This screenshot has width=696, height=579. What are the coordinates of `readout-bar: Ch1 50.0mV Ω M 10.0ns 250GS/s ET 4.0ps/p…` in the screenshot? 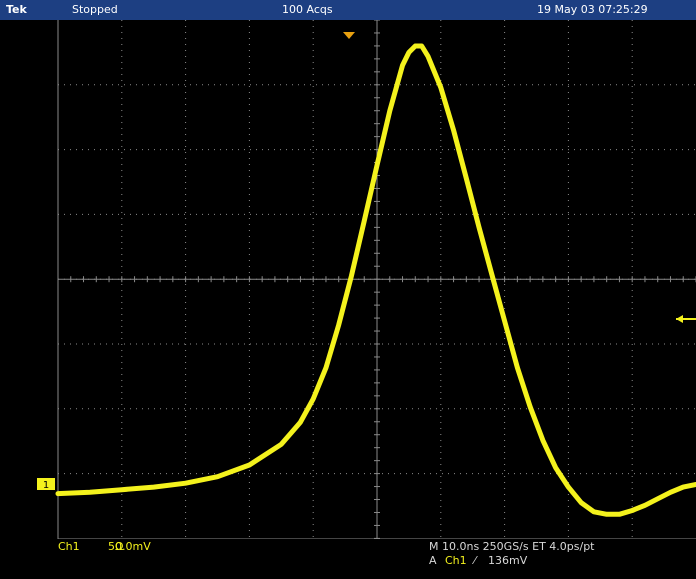 It's located at (348, 559).